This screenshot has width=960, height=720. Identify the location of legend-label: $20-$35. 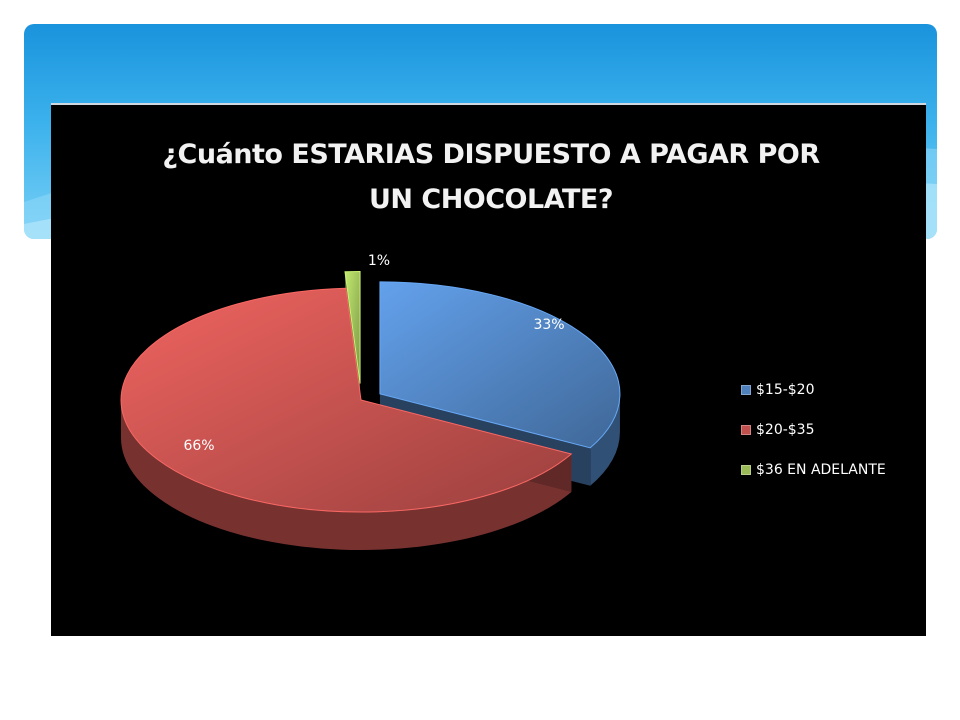
(785, 430).